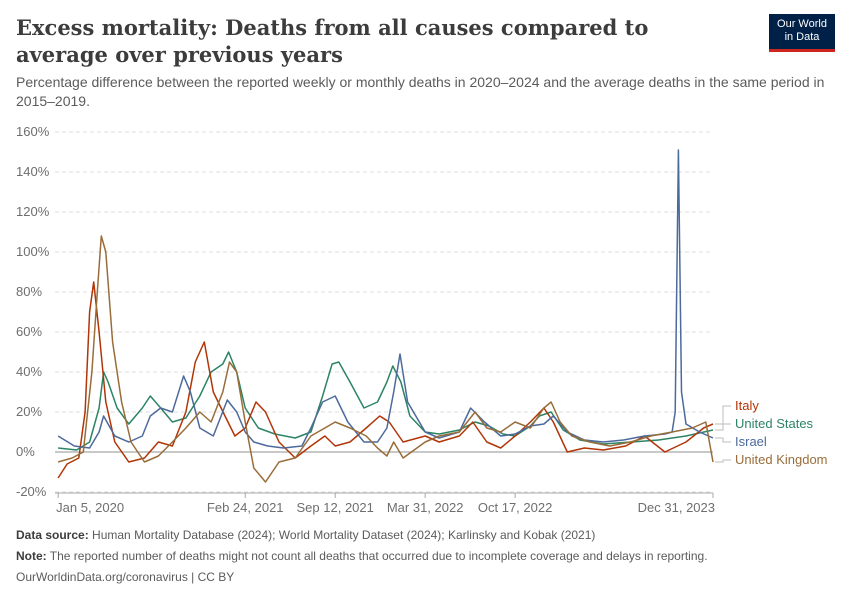 The height and width of the screenshot is (600, 850). Describe the element at coordinates (723, 440) in the screenshot. I see `legend-connector-israel` at that location.